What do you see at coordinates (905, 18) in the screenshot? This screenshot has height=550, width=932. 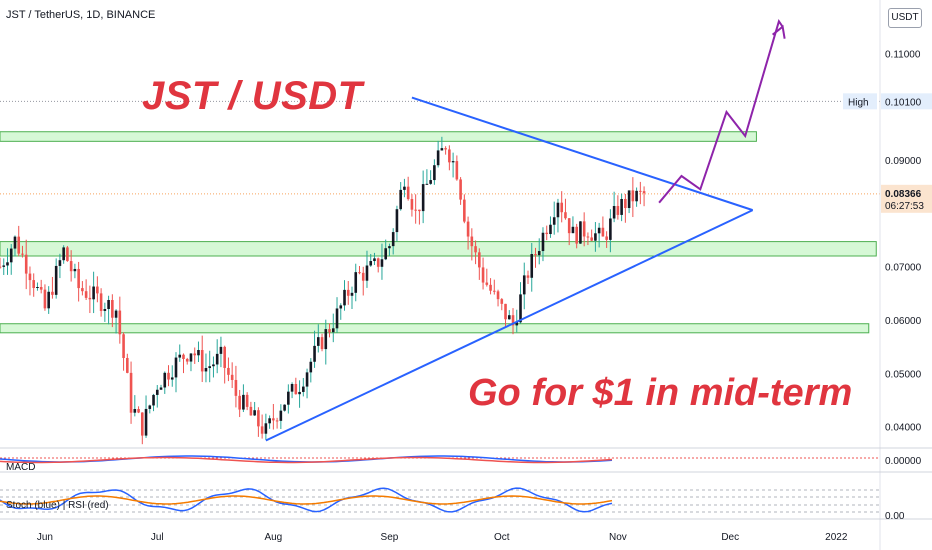 I see `currency-button: USDT` at bounding box center [905, 18].